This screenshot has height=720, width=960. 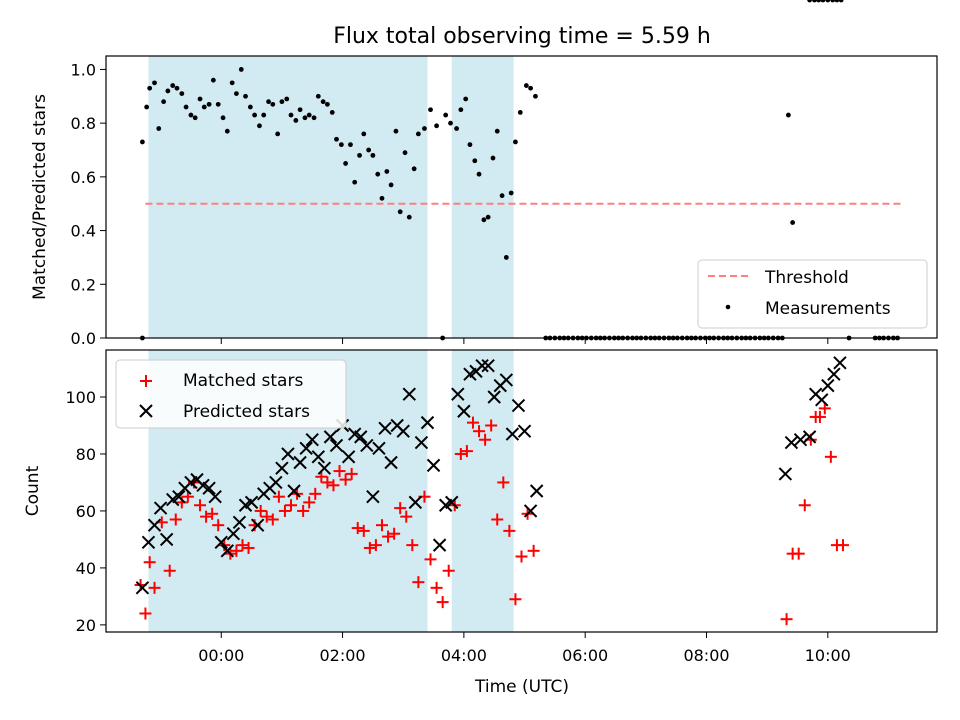 I want to click on chart-title: Flux total observing time = 5.59 h, so click(x=522, y=36).